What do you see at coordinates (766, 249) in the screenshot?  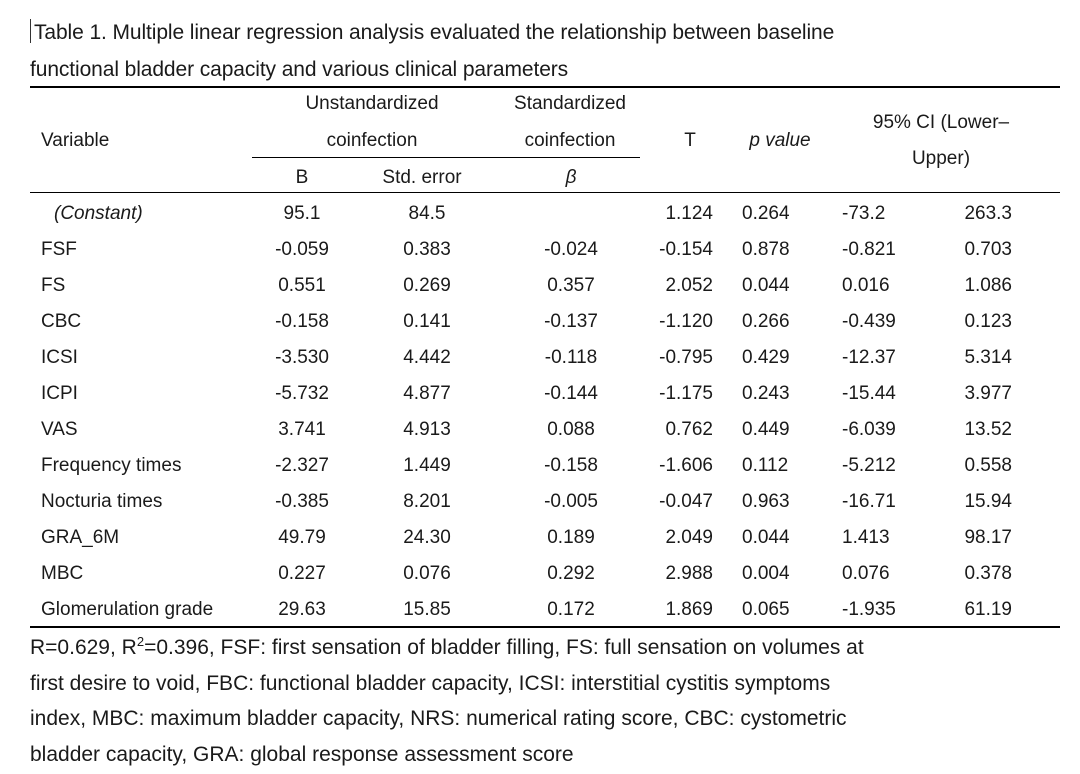 I see `cell-p-value: 0.878` at bounding box center [766, 249].